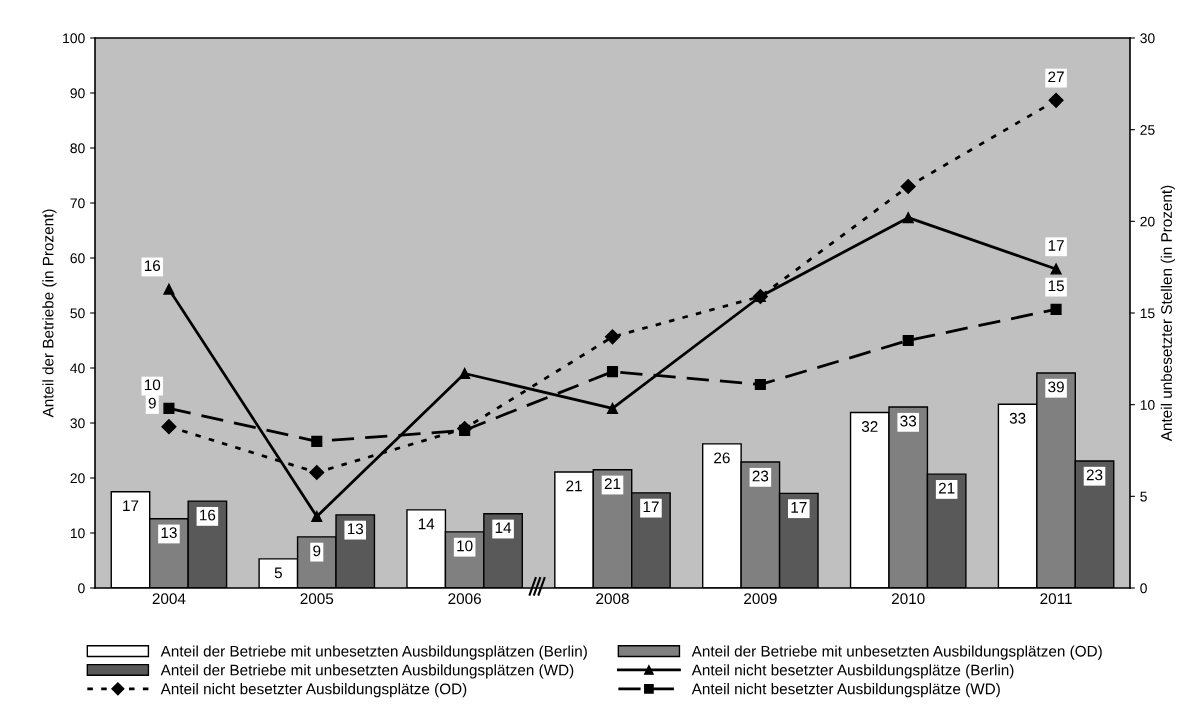 The image size is (1190, 708). I want to click on x-tick-label: 2011, so click(1056, 599).